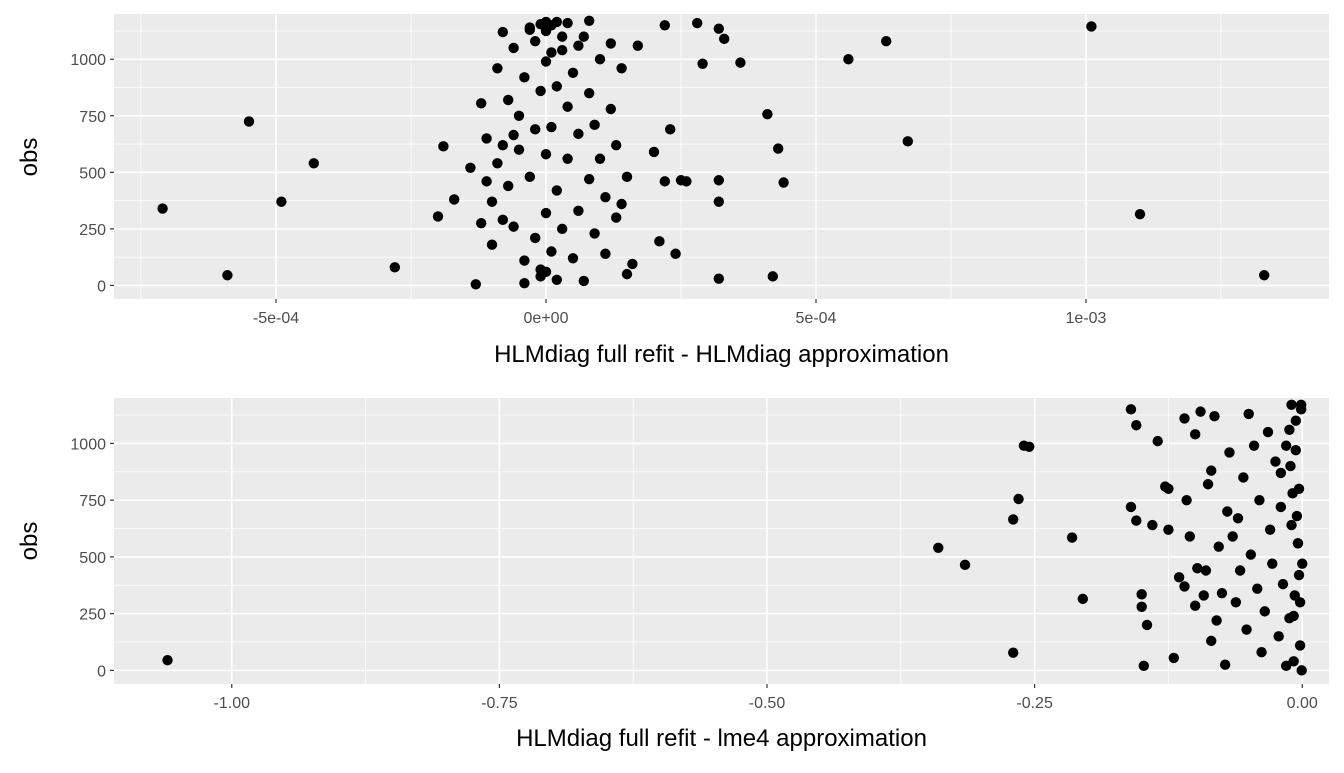 This screenshot has height=773, width=1344. What do you see at coordinates (816, 318) in the screenshot?
I see `x-tick-label: 5e-04` at bounding box center [816, 318].